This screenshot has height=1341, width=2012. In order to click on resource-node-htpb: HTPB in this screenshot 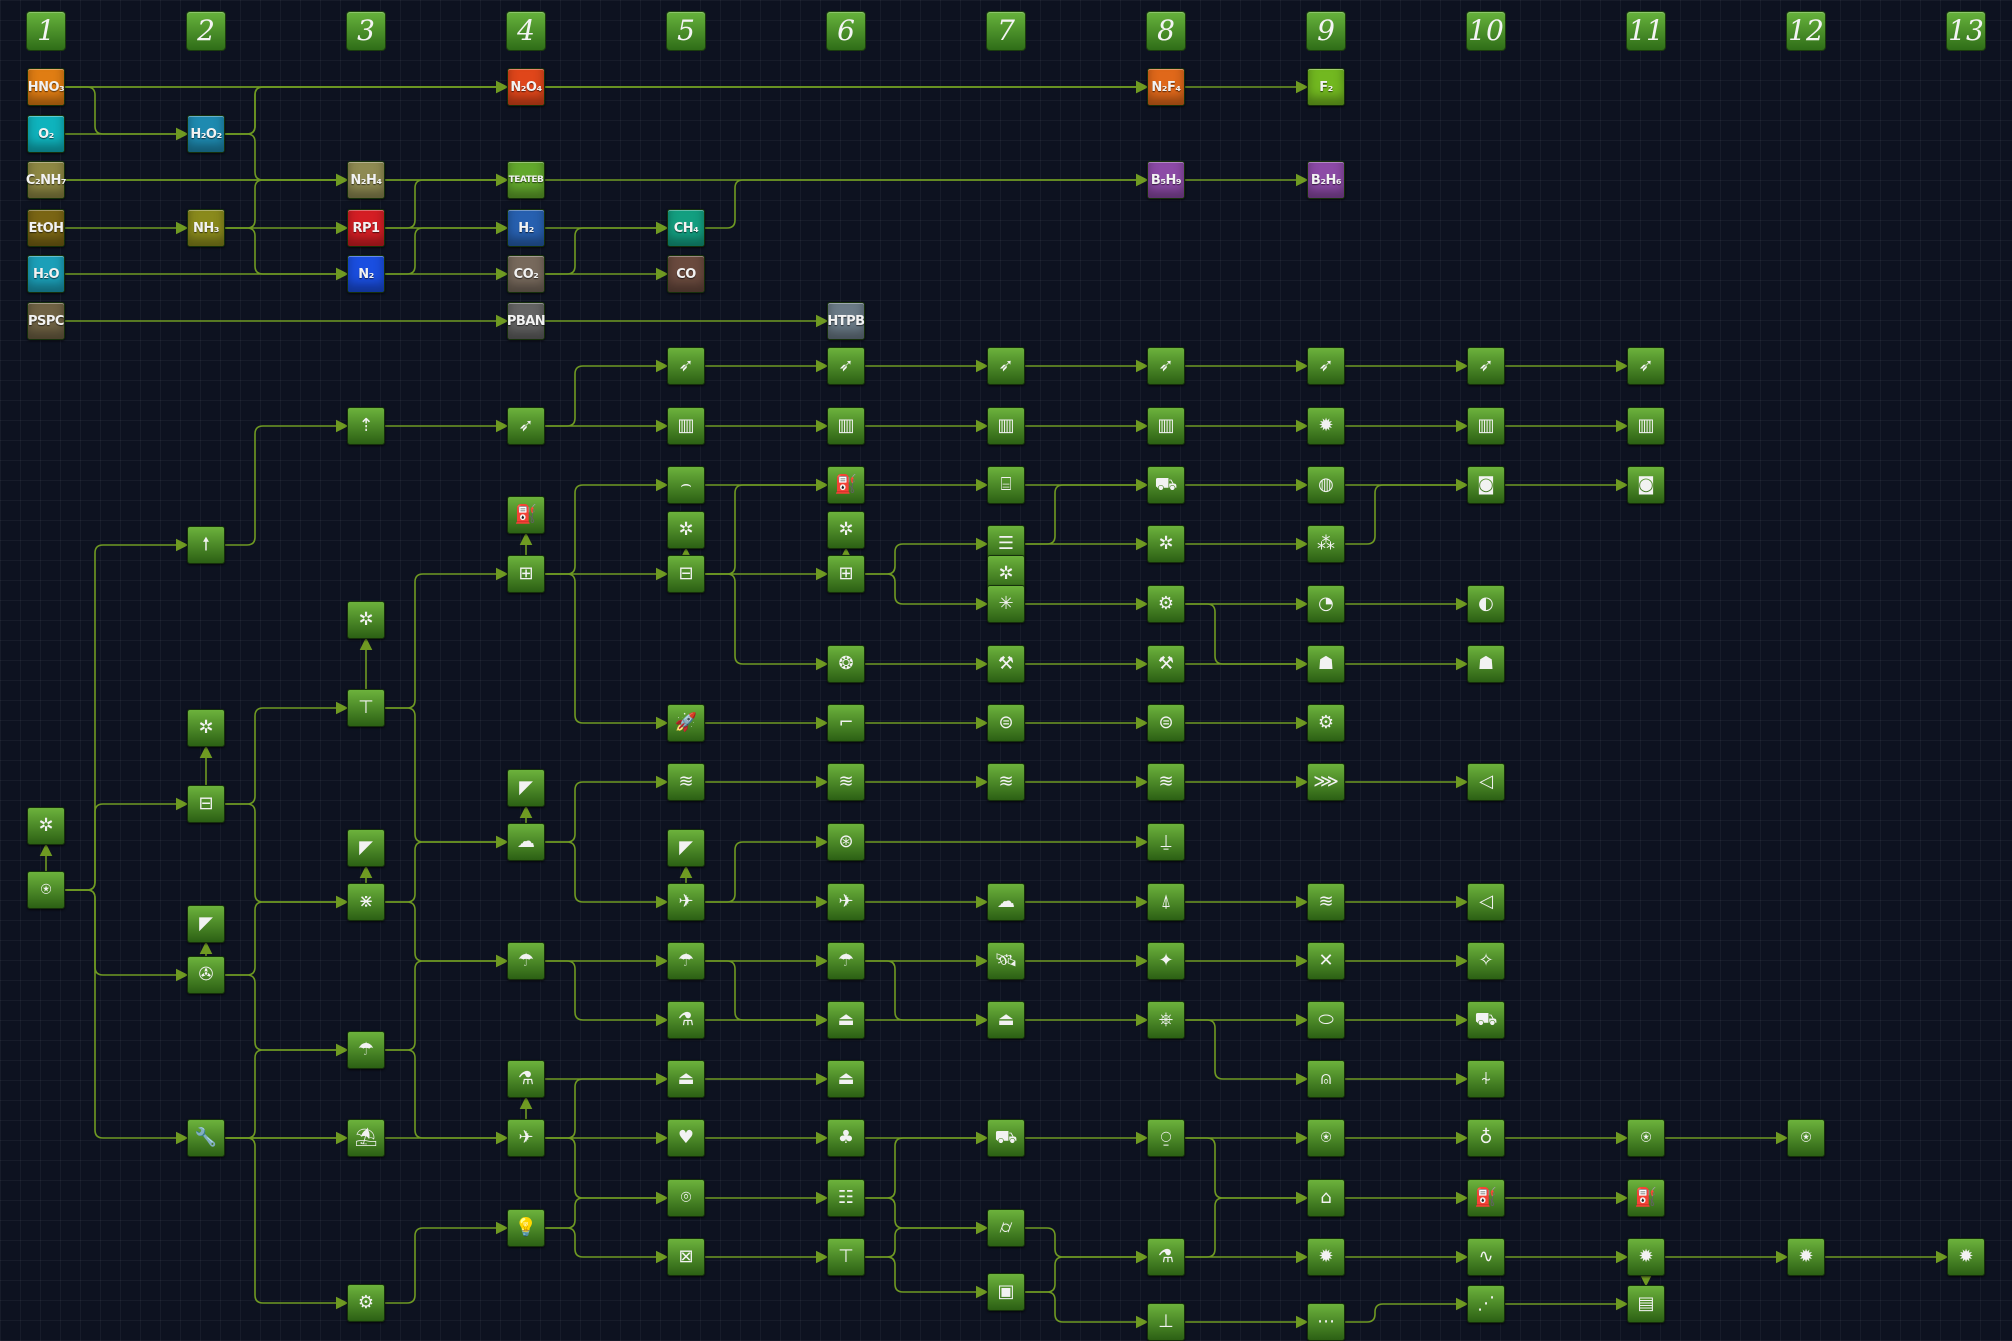, I will do `click(846, 321)`.